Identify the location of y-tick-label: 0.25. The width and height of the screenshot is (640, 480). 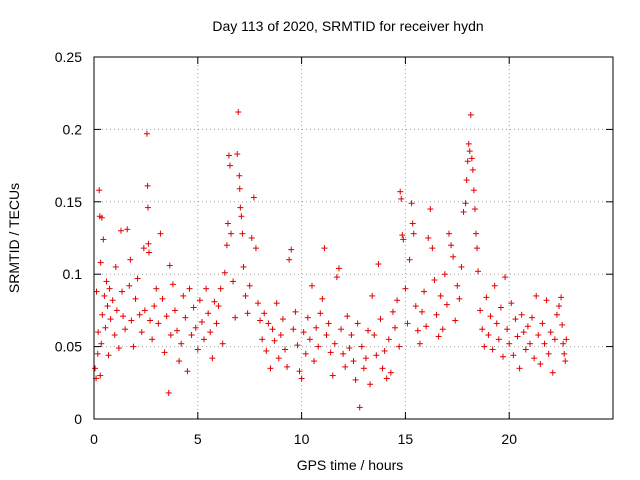
(68, 57).